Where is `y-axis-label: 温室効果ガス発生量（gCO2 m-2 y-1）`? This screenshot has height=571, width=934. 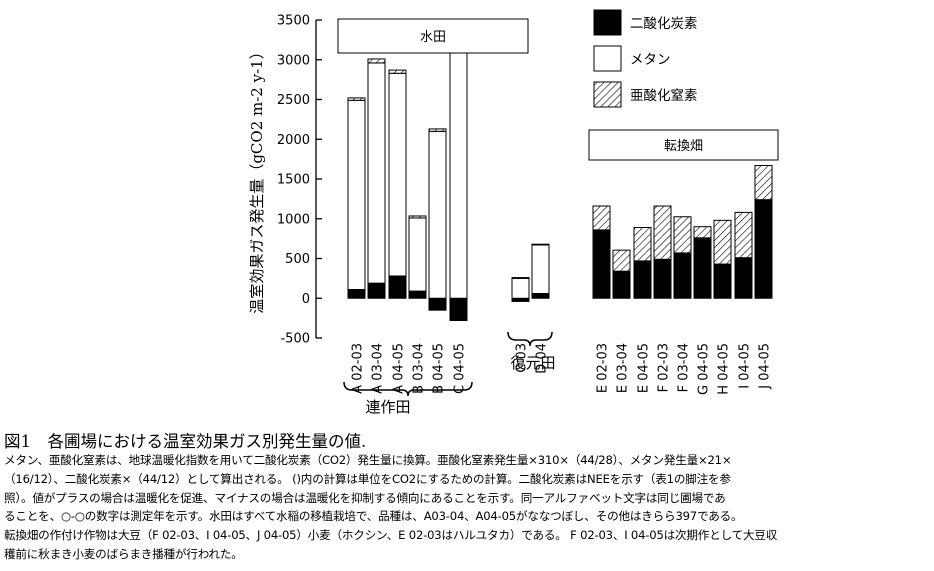 y-axis-label: 温室効果ガス発生量（gCO2 m-2 y-1） is located at coordinates (257, 178).